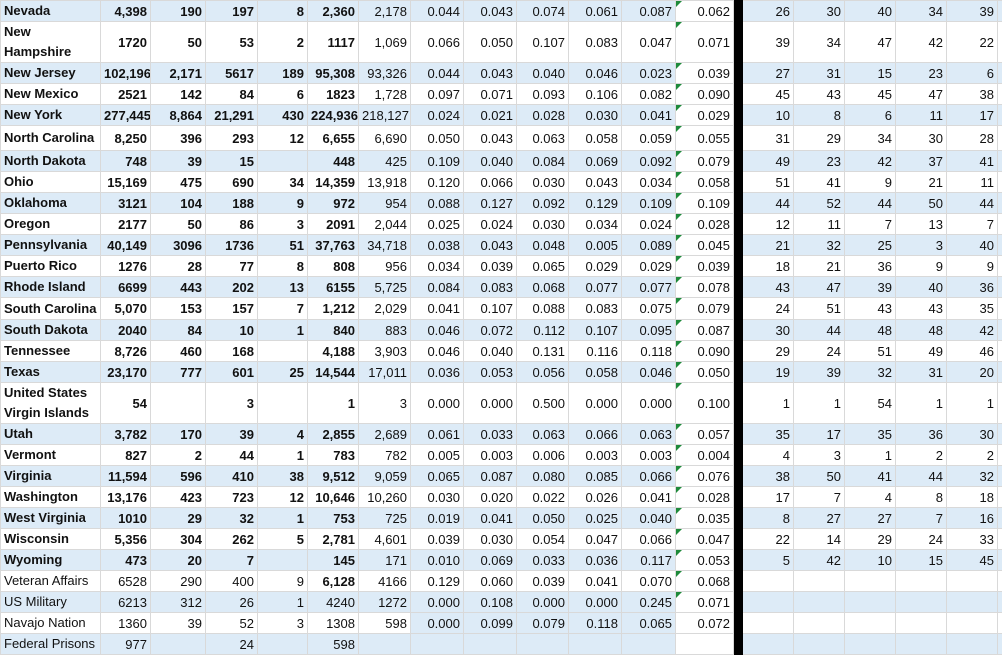  What do you see at coordinates (333, 581) in the screenshot?
I see `count-cell: 6,128` at bounding box center [333, 581].